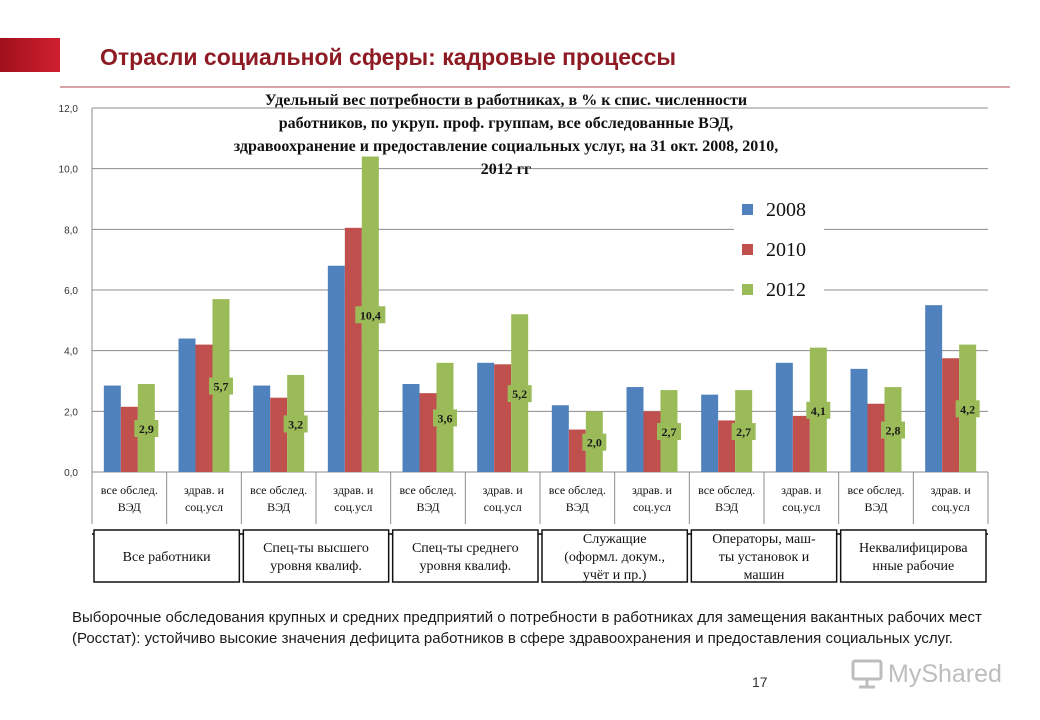 This screenshot has height=720, width=1040. Describe the element at coordinates (786, 250) in the screenshot. I see `legend-label: 2010` at that location.